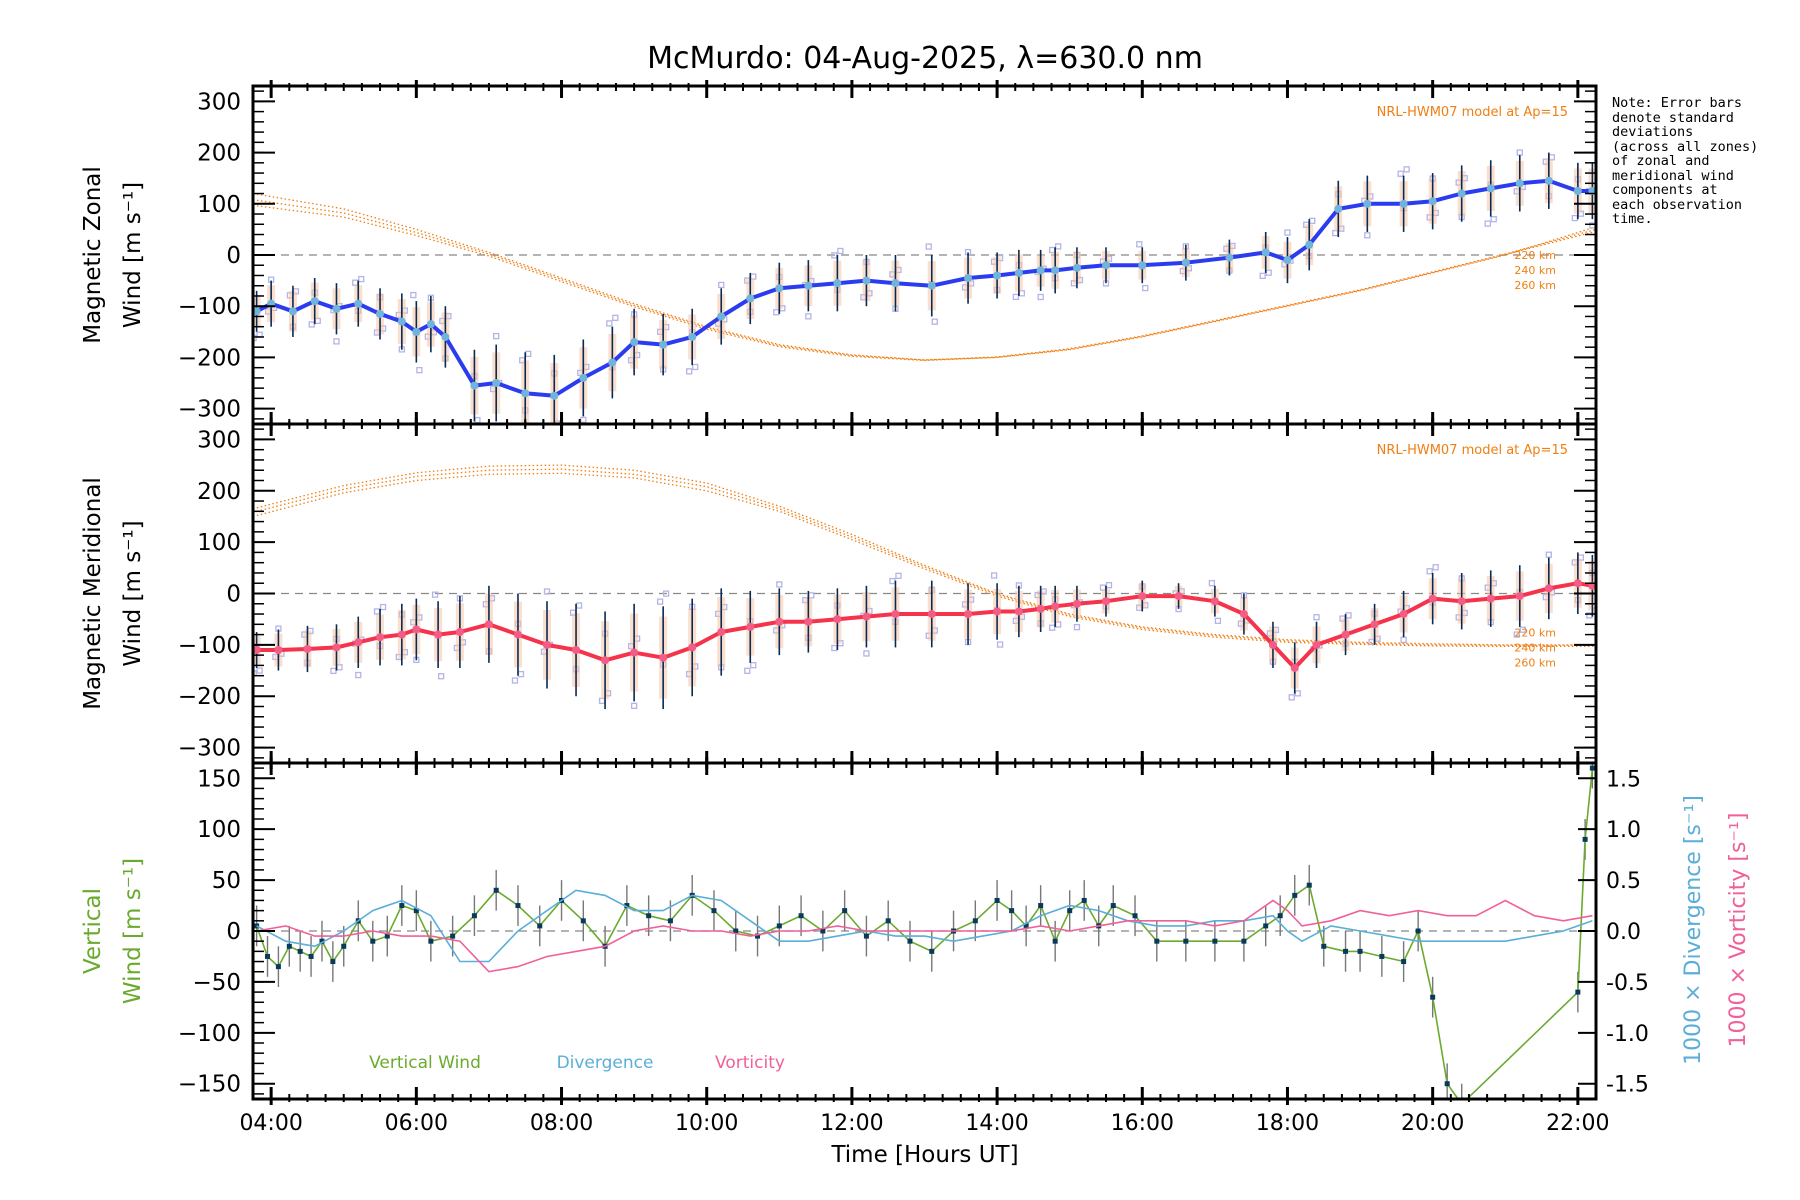 The image size is (1800, 1200). Describe the element at coordinates (416, 1123) in the screenshot. I see `x-tick-label: 06:00` at that location.